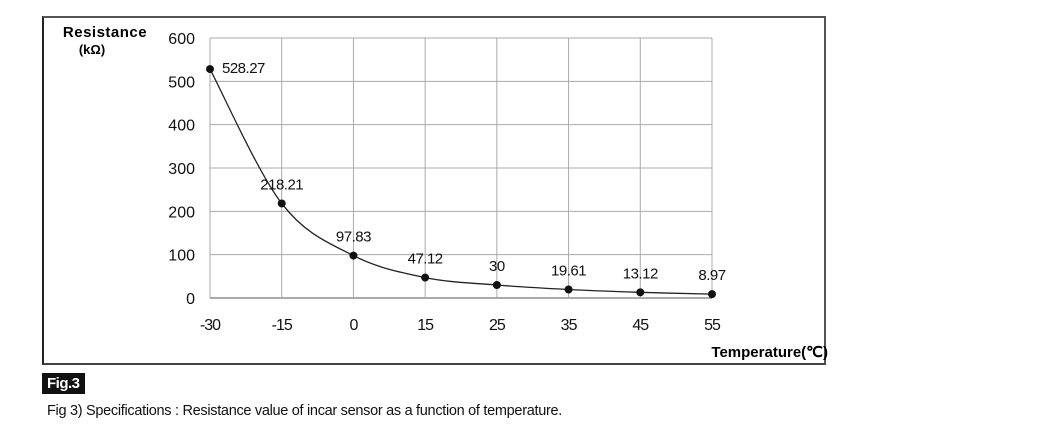 This screenshot has width=1051, height=437. I want to click on data-label: 30, so click(497, 266).